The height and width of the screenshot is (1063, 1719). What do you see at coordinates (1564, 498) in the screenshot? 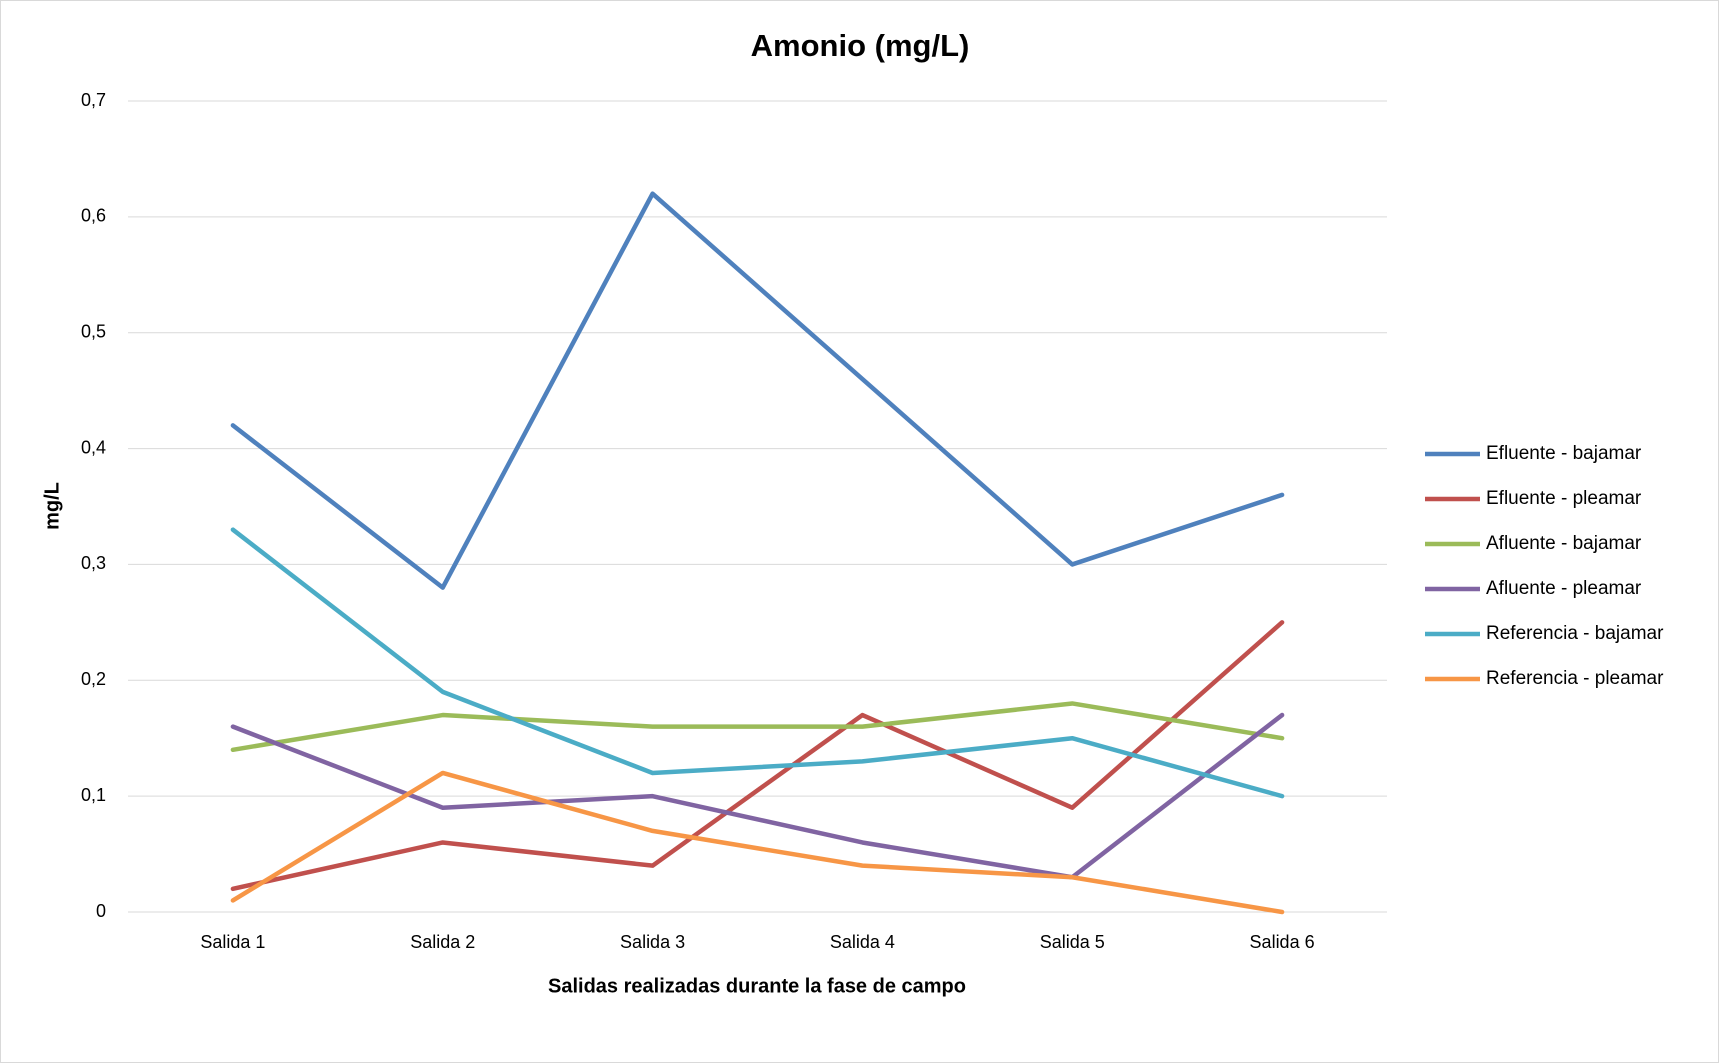
I see `legend-label: Efluente - pleamar` at bounding box center [1564, 498].